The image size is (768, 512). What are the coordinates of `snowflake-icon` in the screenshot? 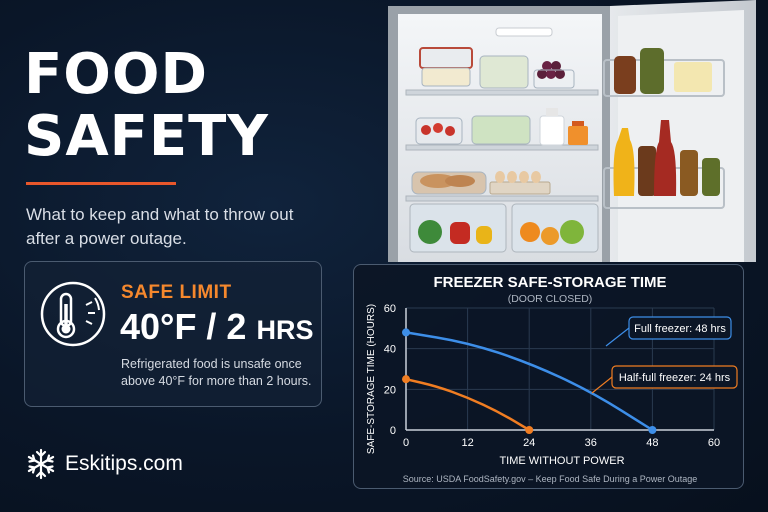 It's located at (41, 464).